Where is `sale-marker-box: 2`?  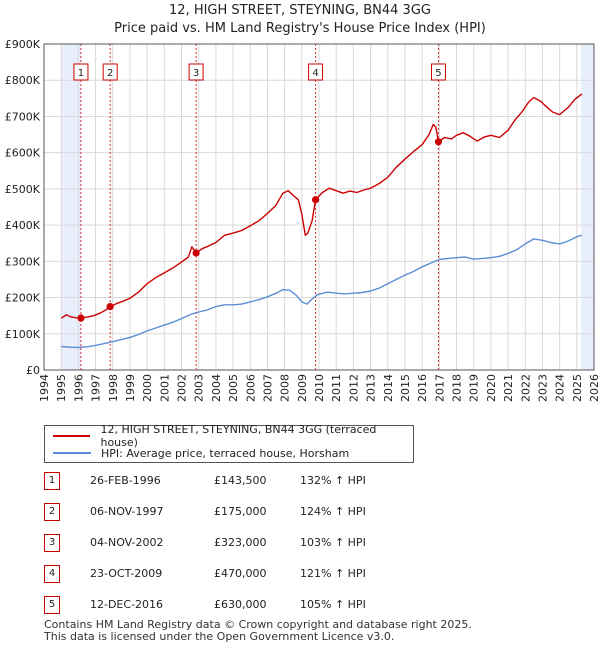
sale-marker-box: 2 is located at coordinates (52, 512).